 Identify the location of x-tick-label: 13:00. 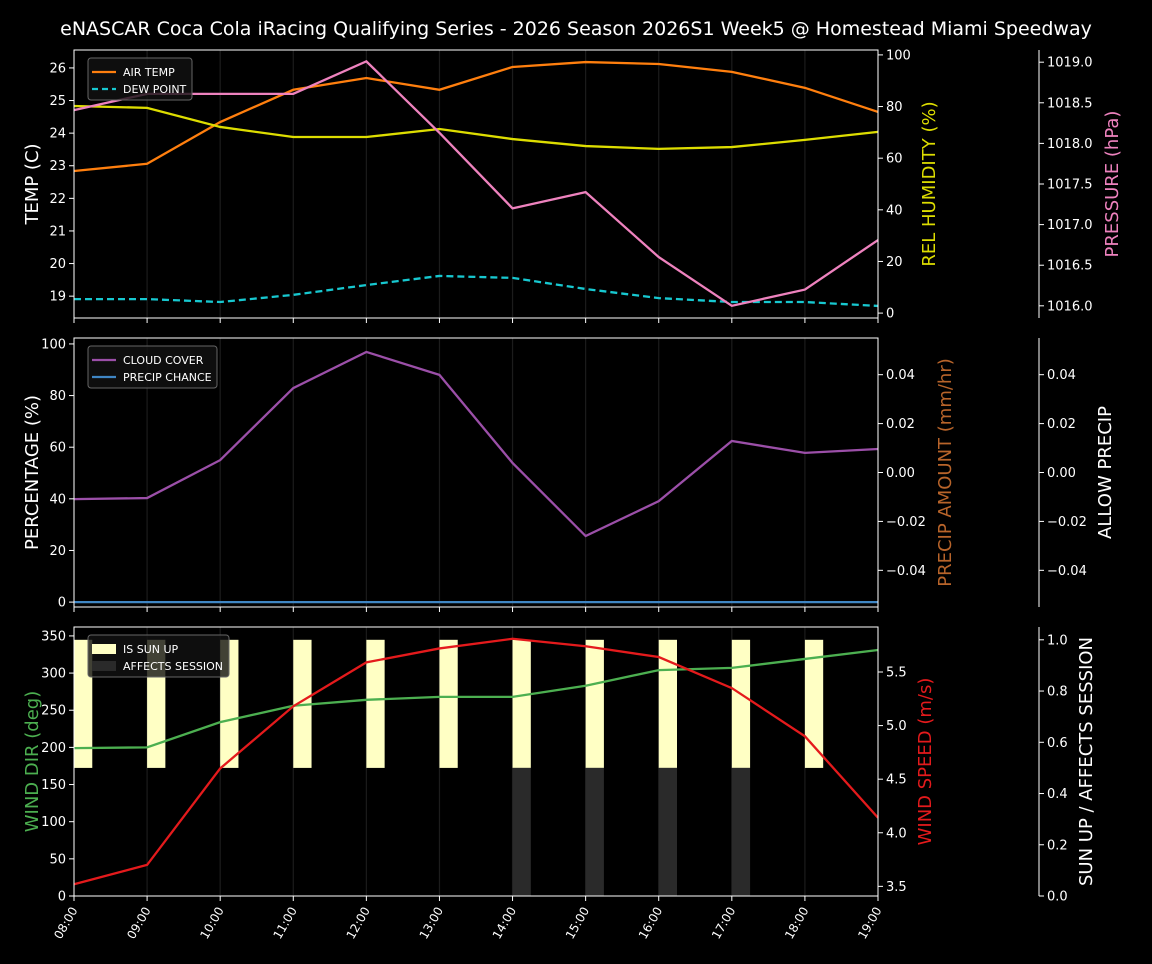
(431, 923).